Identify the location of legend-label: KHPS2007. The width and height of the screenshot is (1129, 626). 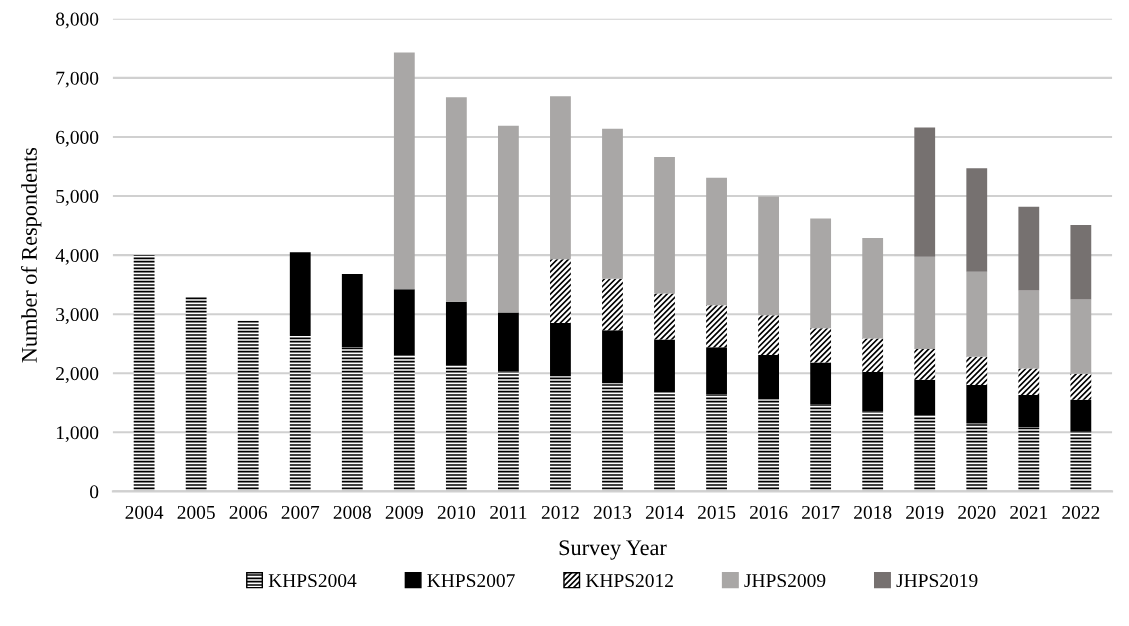
(471, 580).